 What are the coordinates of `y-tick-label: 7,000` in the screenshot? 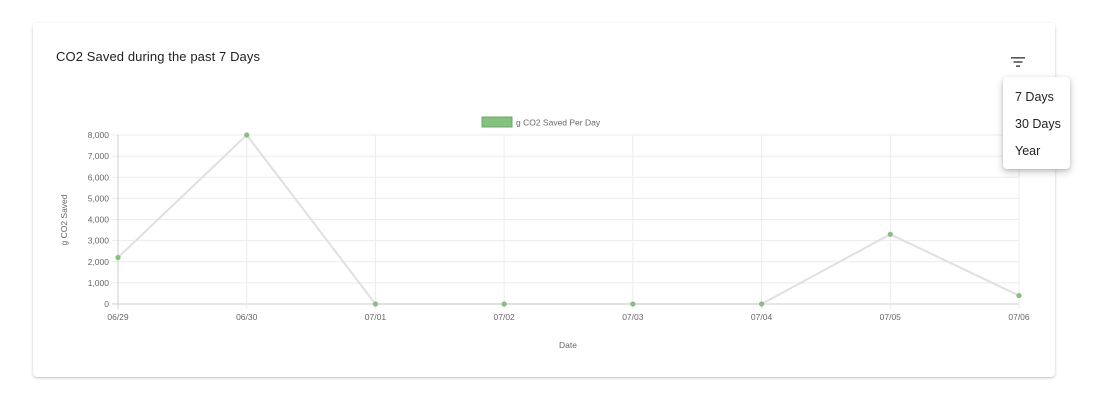 It's located at (99, 156).